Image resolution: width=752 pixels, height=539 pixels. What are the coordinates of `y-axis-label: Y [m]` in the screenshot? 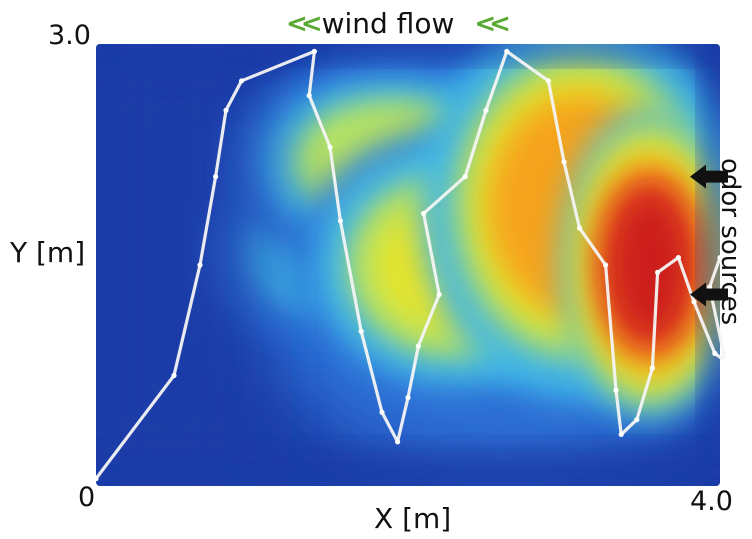 It's located at (48, 252).